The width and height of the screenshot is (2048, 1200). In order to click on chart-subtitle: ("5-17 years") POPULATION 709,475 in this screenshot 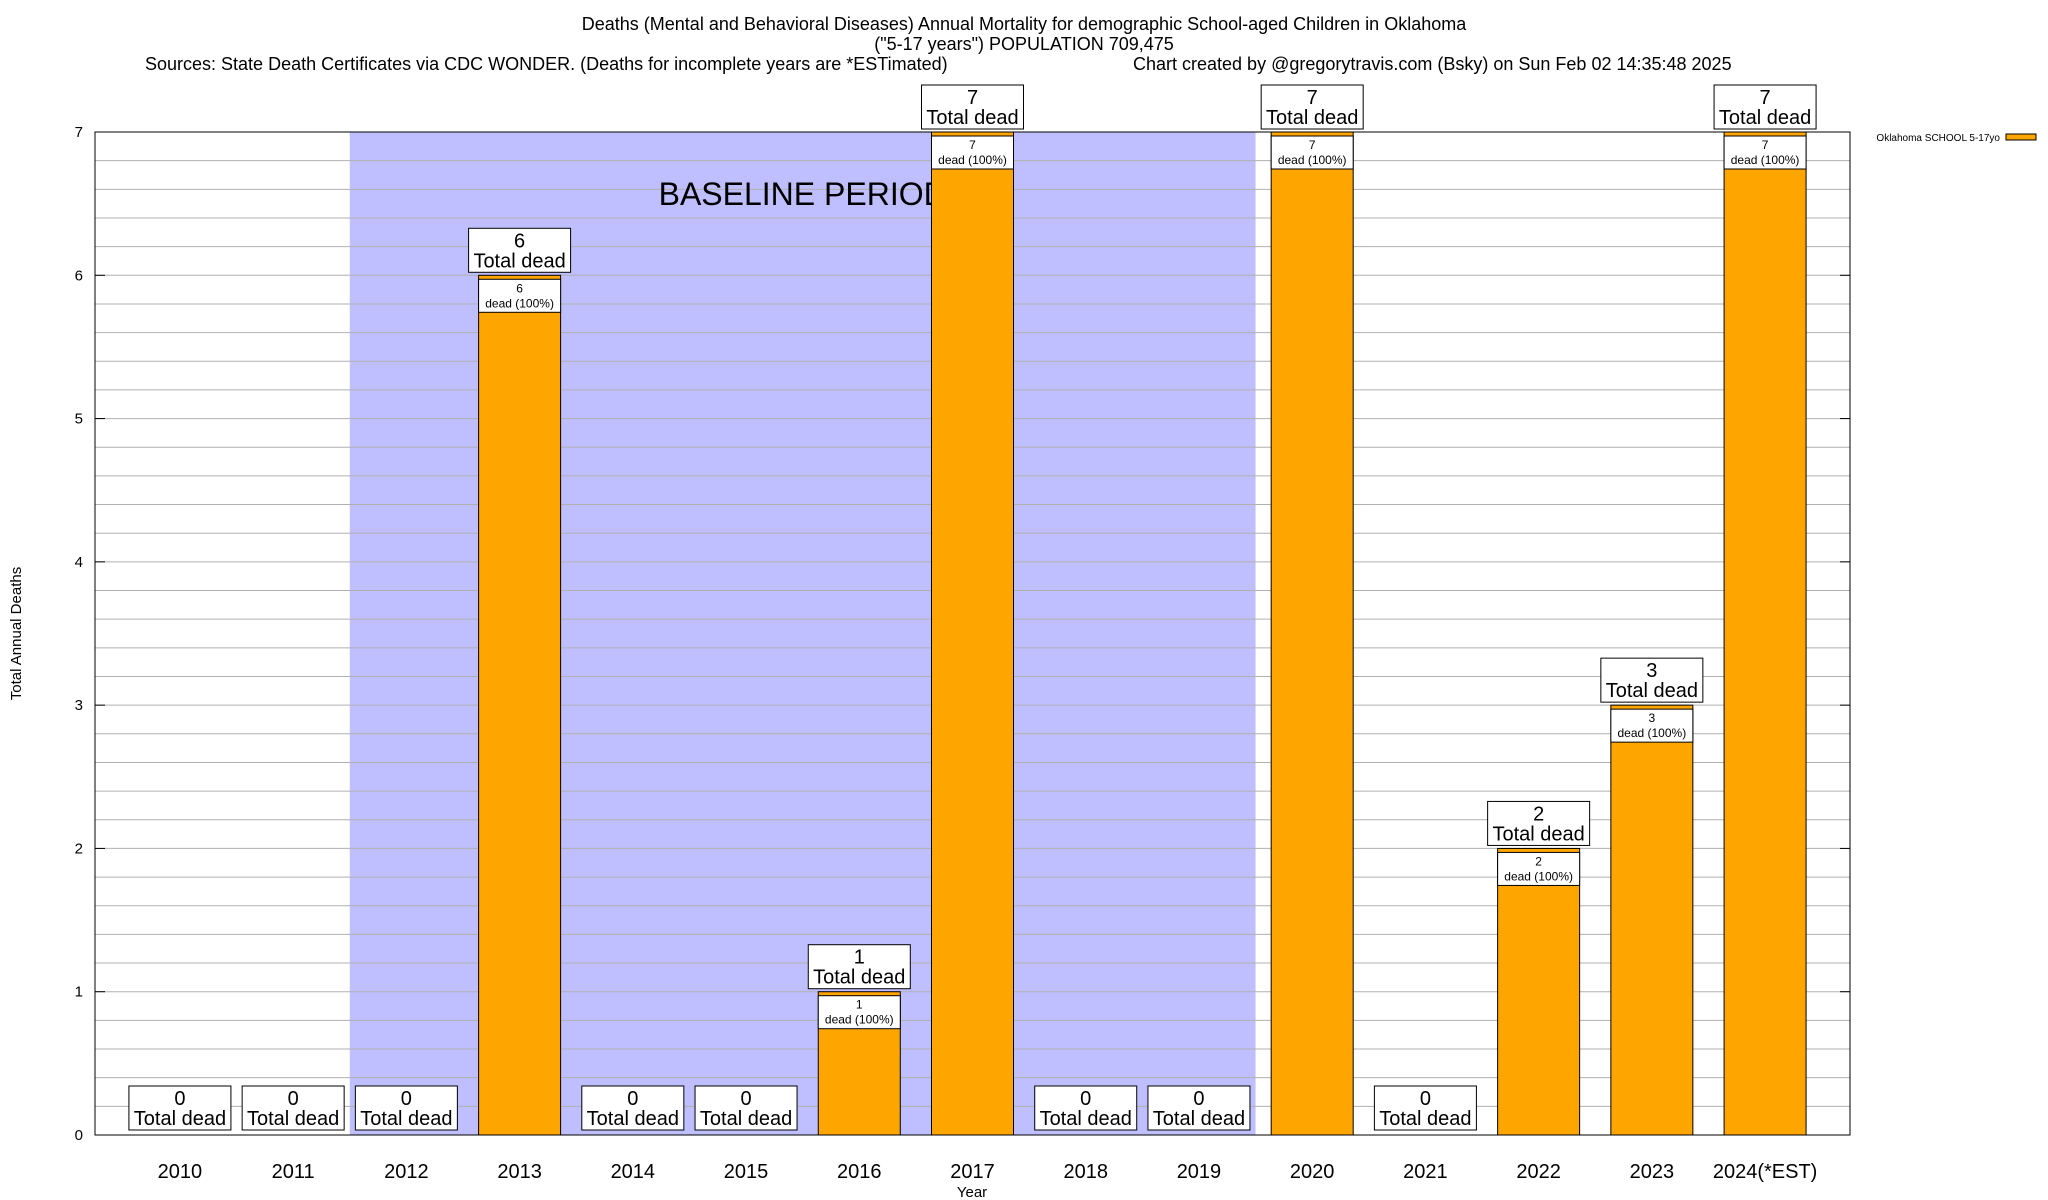, I will do `click(1024, 44)`.